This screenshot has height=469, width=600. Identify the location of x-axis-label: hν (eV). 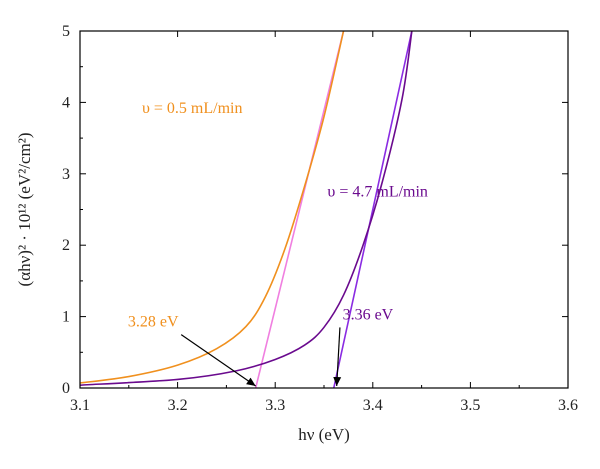
(324, 434).